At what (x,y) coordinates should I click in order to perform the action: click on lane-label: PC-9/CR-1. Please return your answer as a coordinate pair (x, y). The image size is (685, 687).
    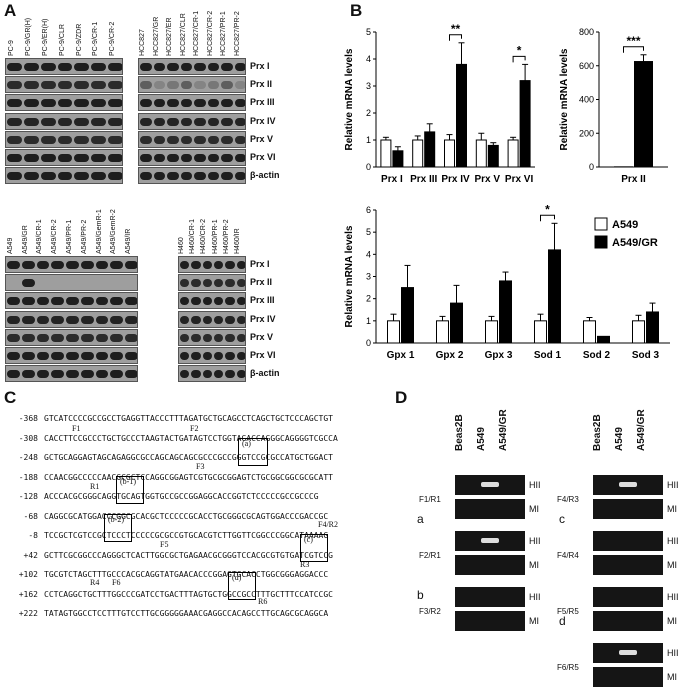
    Looking at the image, I should click on (95, 39).